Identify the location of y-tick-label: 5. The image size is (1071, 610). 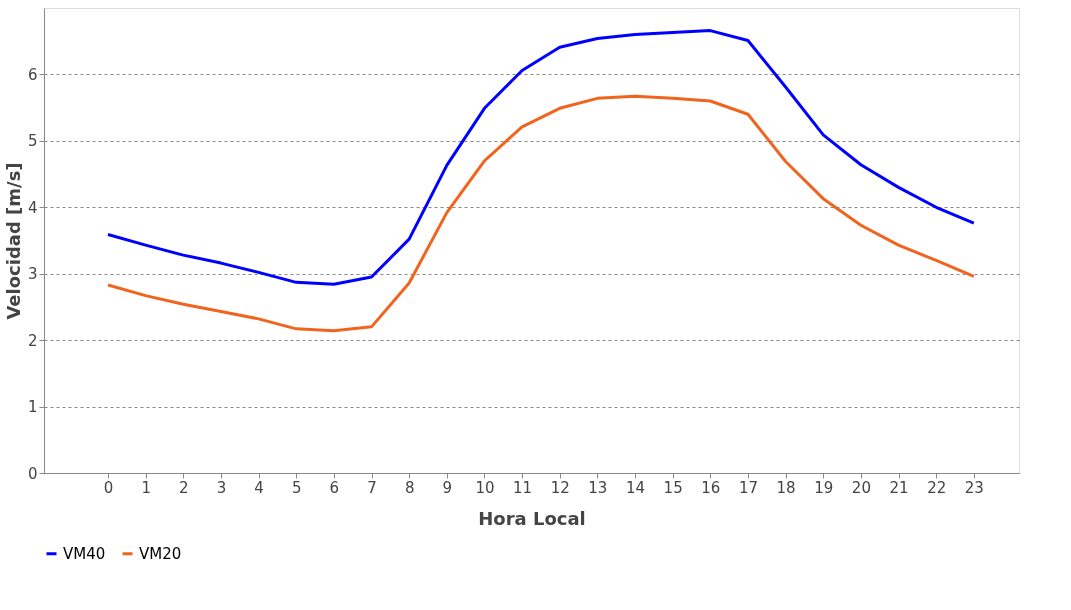
(32, 141).